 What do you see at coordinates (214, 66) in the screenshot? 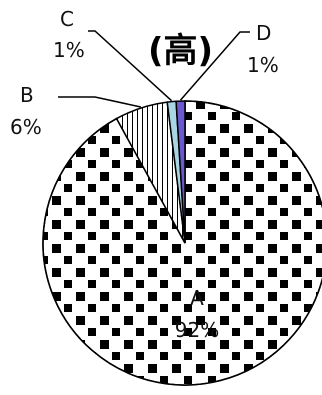
I see `leader-line-d` at bounding box center [214, 66].